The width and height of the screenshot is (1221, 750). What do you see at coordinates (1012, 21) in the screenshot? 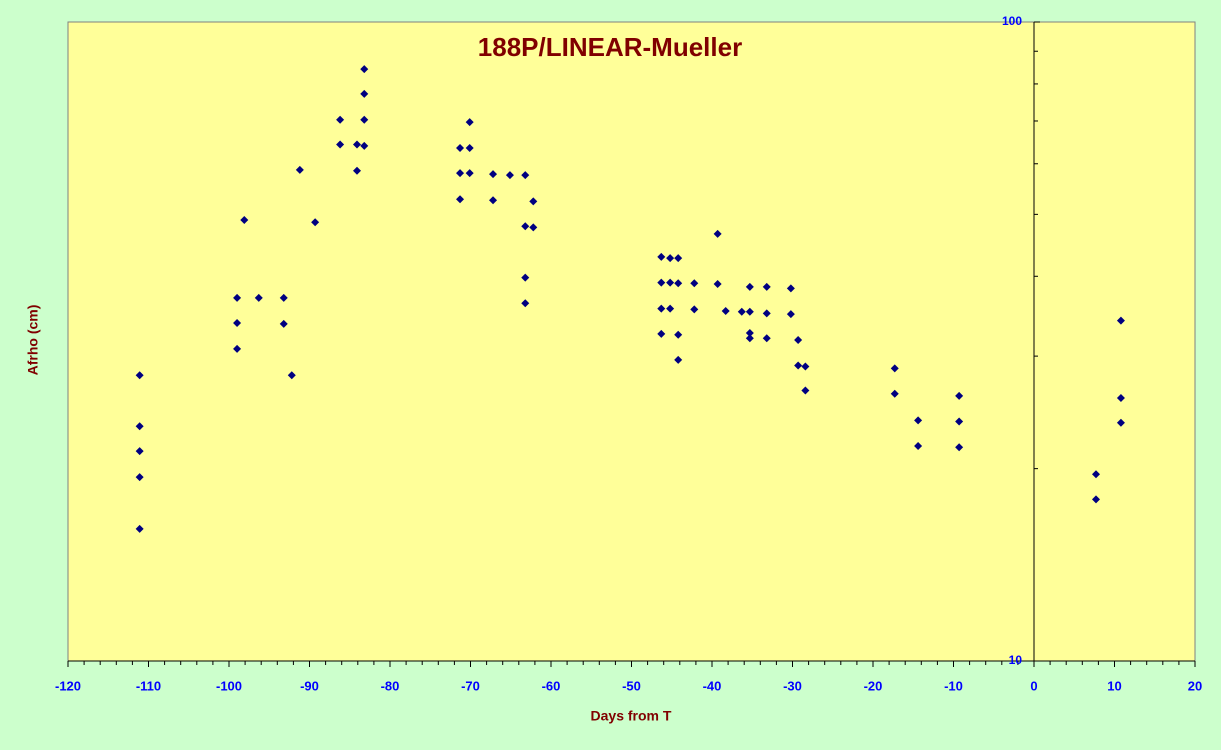
I see `y-tick-label: 100` at bounding box center [1012, 21].